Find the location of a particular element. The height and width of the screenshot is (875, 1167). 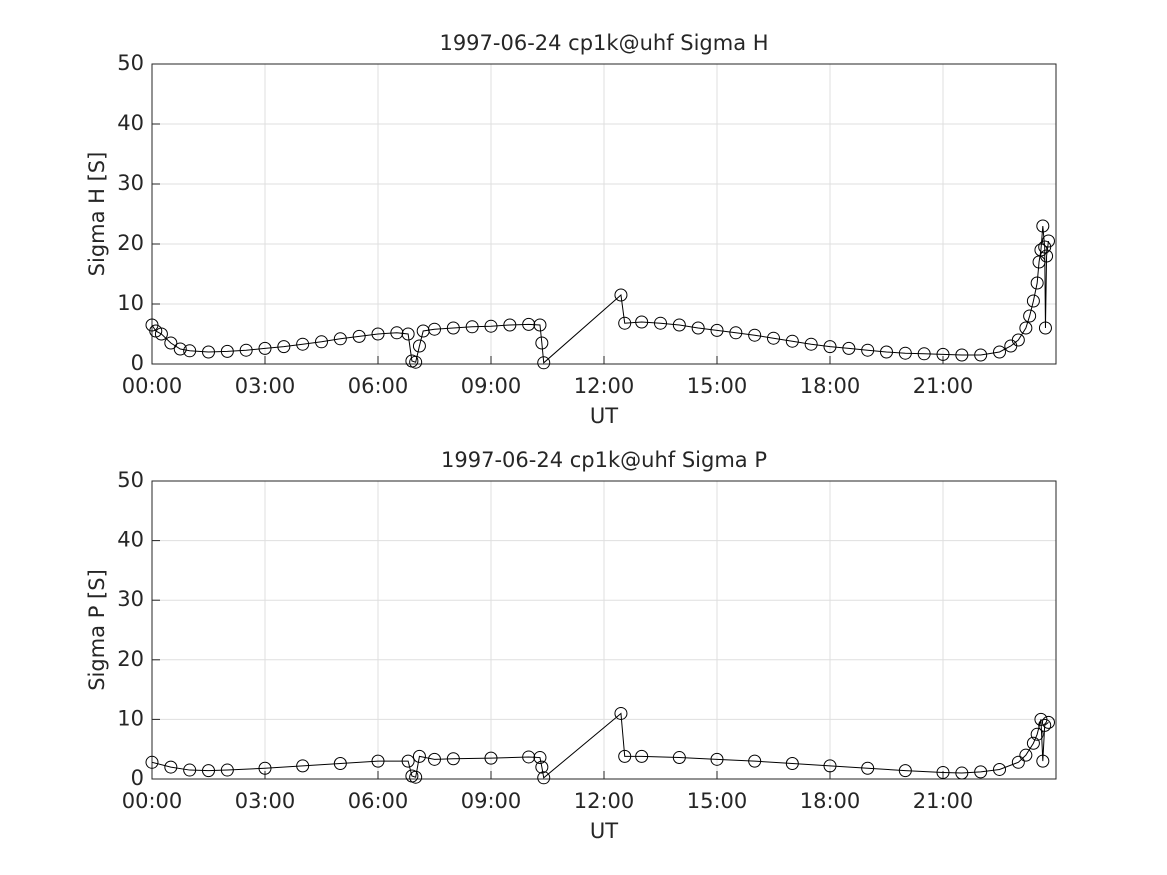

data-line is located at coordinates (600, 294).